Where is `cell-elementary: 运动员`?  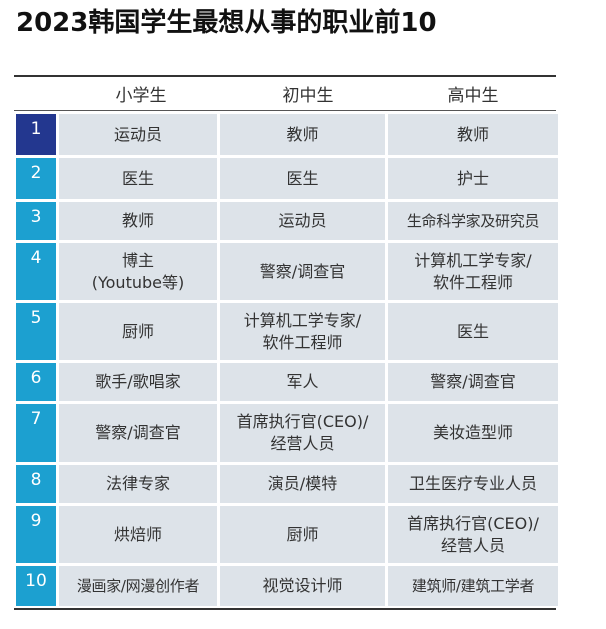
cell-elementary: 运动员 is located at coordinates (138, 134).